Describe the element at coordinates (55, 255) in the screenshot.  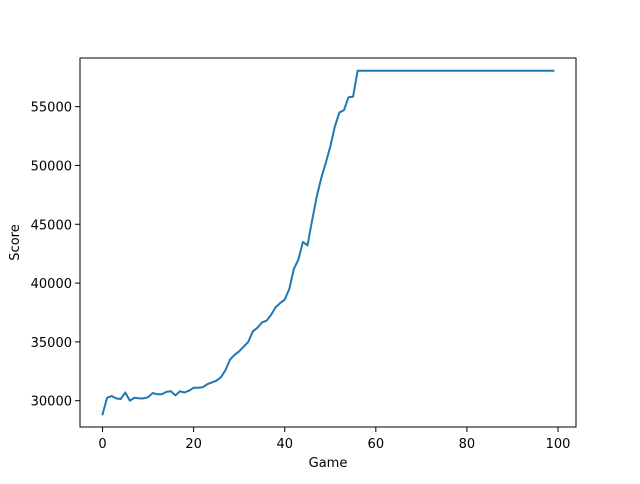
I see `y-axis-ticks: 30000 35000 40000 45000 50000 55000` at that location.